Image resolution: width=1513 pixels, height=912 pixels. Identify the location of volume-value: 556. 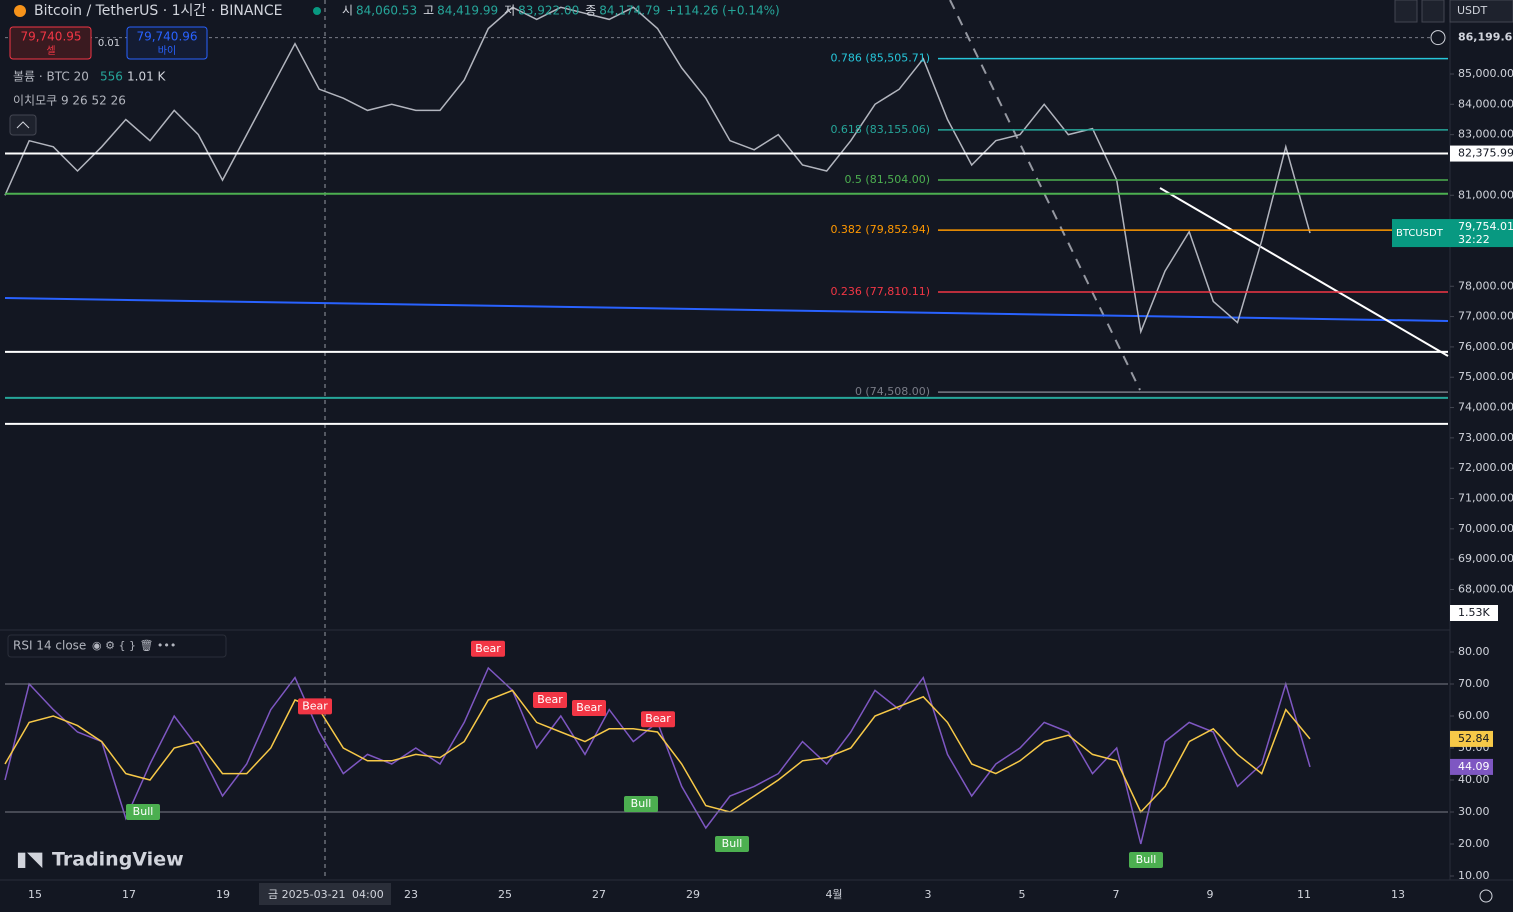
(111, 77).